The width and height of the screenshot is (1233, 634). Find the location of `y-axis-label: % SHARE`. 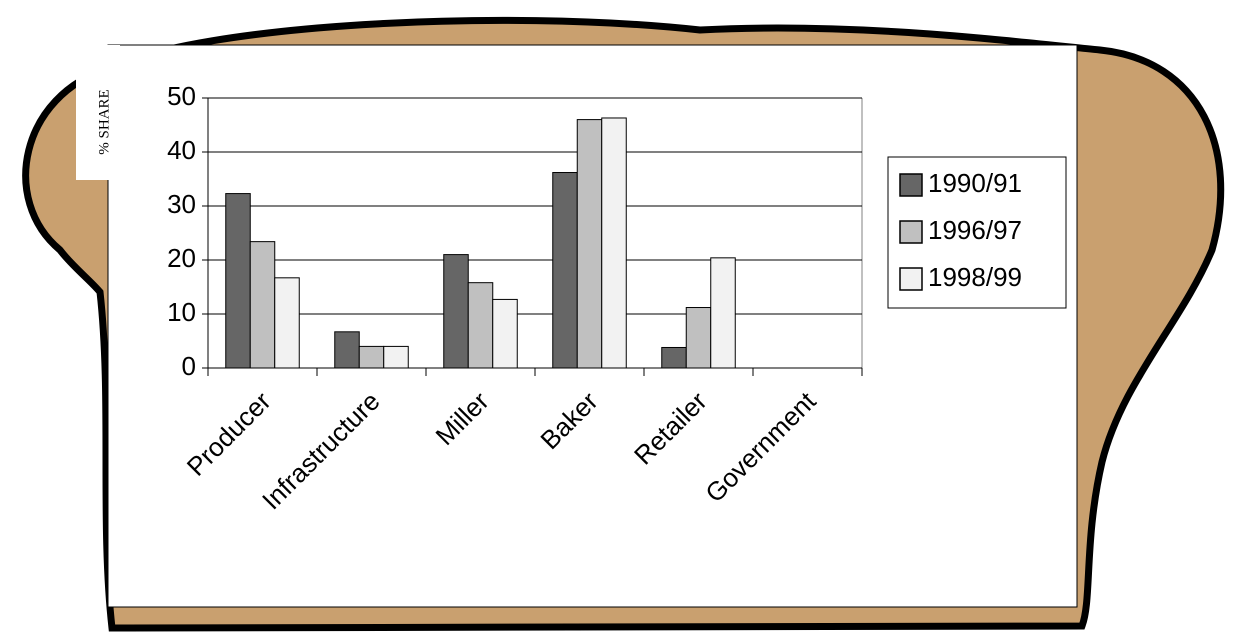

y-axis-label: % SHARE is located at coordinates (104, 121).